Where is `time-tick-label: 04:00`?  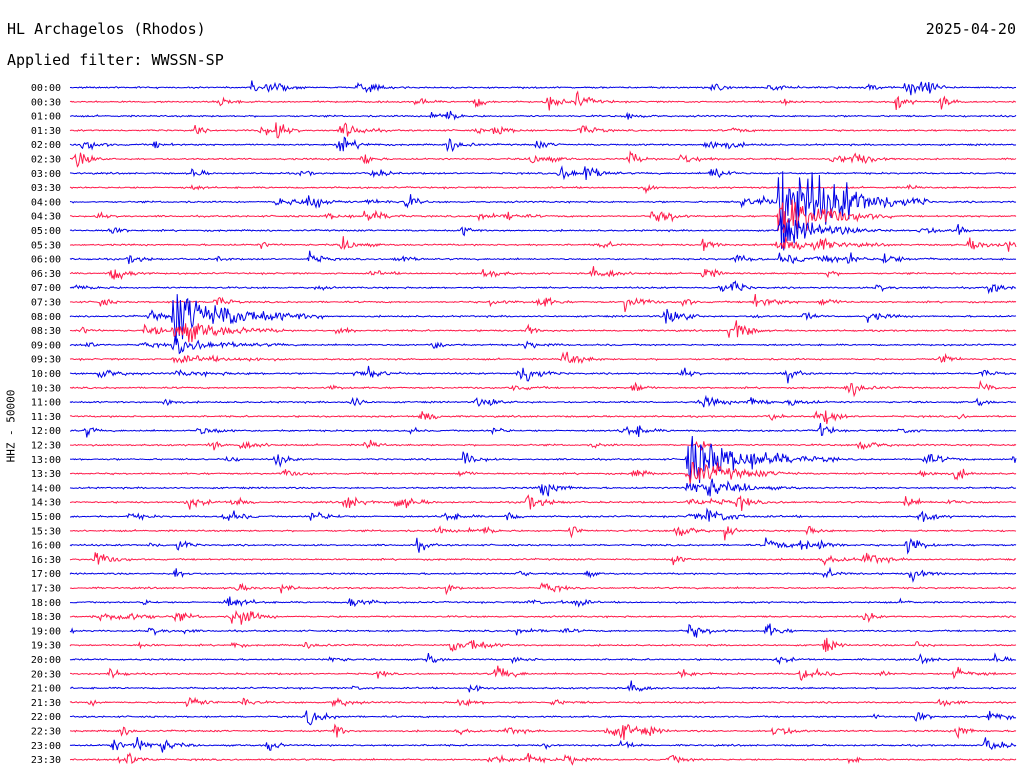 time-tick-label: 04:00 is located at coordinates (46, 202).